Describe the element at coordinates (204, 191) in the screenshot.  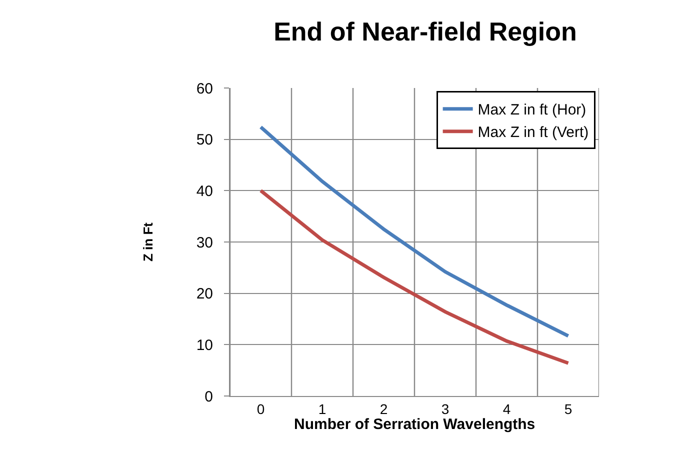
I see `y-tick-label: 40` at that location.